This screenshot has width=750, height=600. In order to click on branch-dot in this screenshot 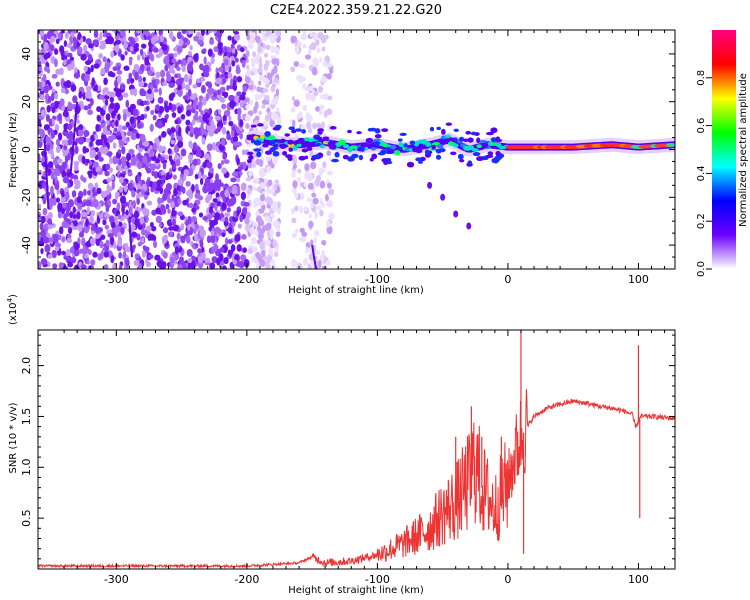, I will do `click(430, 185)`.